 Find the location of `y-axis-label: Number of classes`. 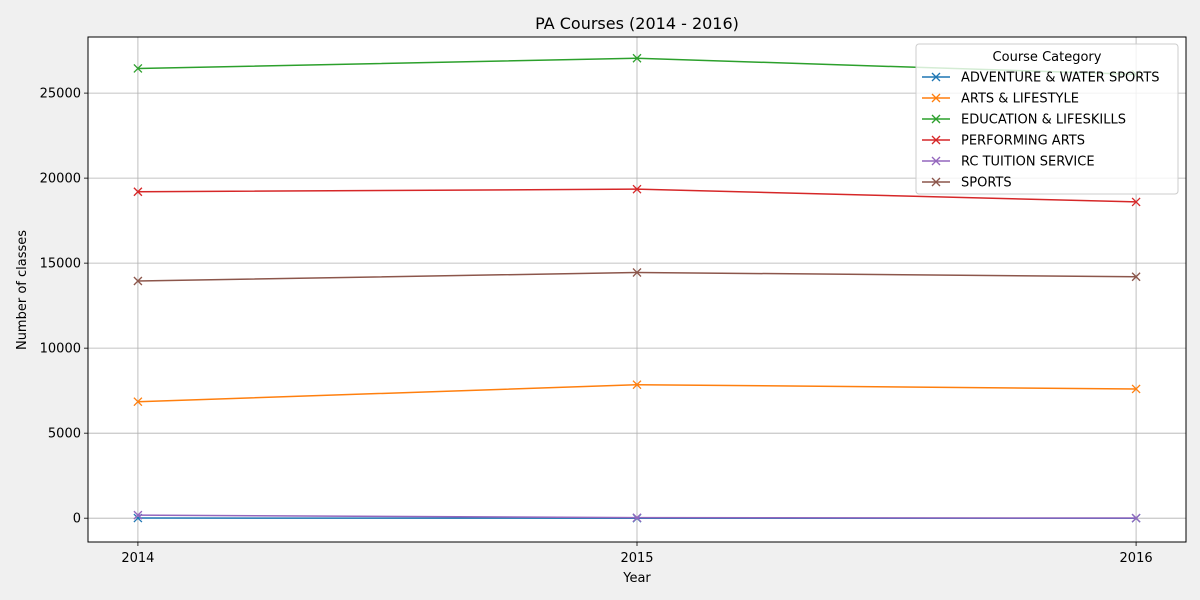

y-axis-label: Number of classes is located at coordinates (22, 290).